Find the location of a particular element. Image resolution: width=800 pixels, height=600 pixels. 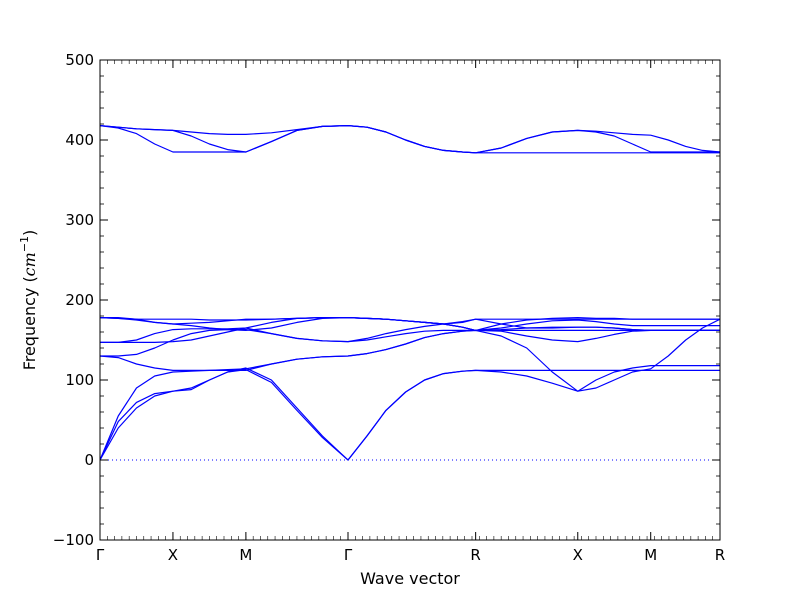

y-tick-label: 500 is located at coordinates (79, 60).